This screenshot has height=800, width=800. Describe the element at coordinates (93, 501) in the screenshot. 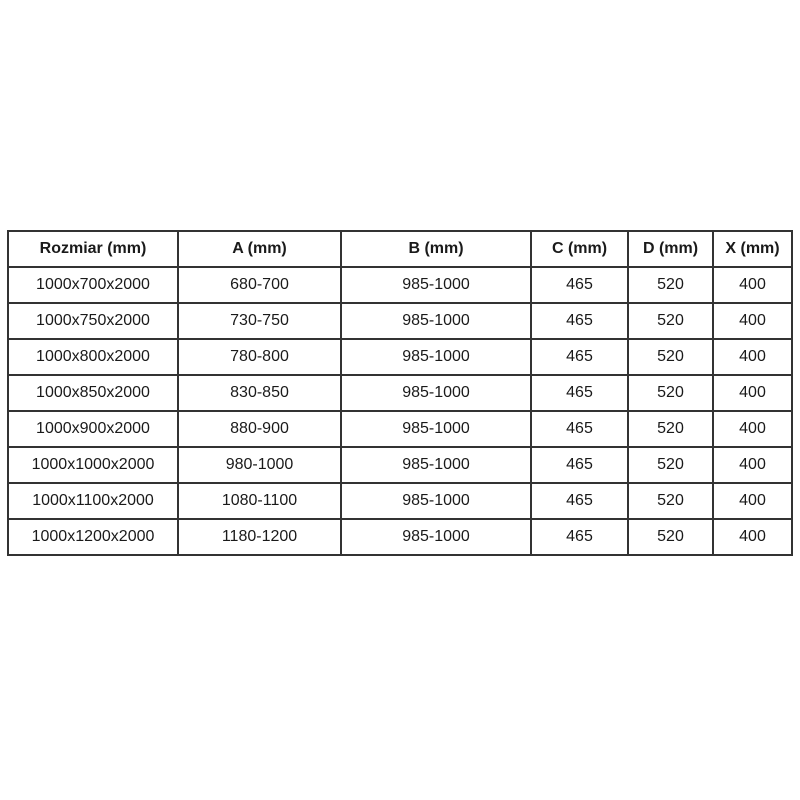

I see `table-cell: 1000x1100x2000` at that location.